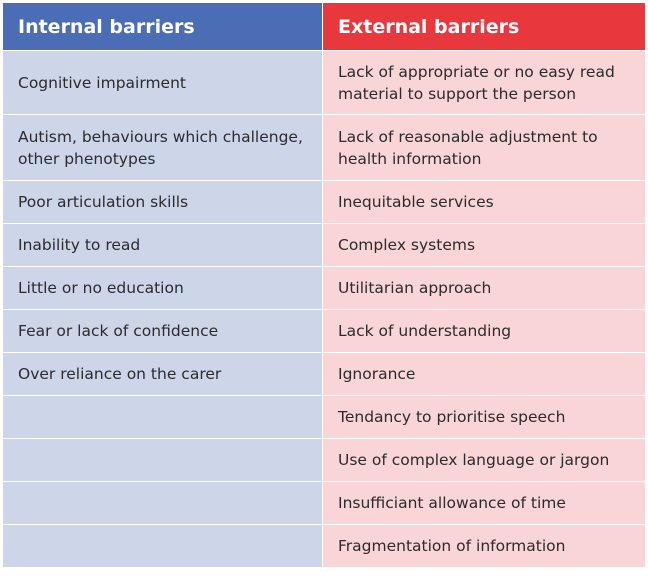 This screenshot has height=576, width=648. I want to click on internal-barriers-header: Internal barriers, so click(162, 26).